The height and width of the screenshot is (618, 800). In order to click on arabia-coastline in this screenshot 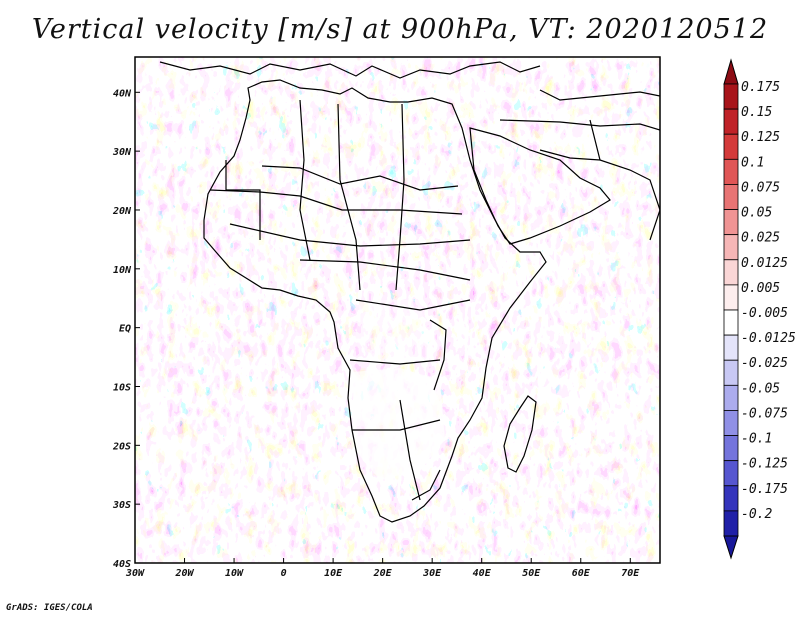, I will do `click(540, 186)`.